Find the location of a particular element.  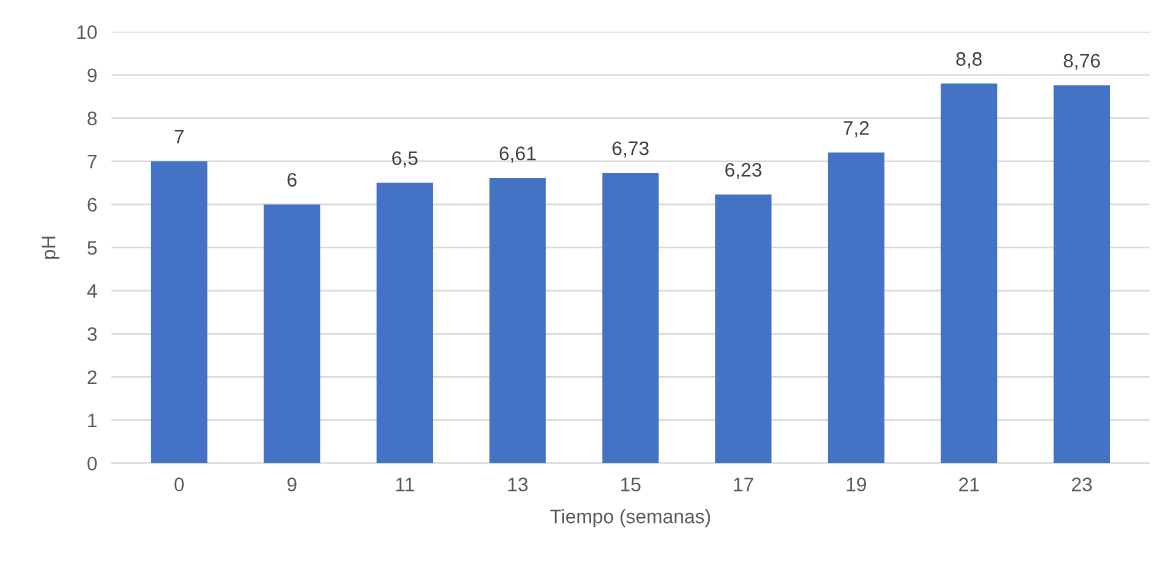

y-tick-label: 2 is located at coordinates (92, 377).